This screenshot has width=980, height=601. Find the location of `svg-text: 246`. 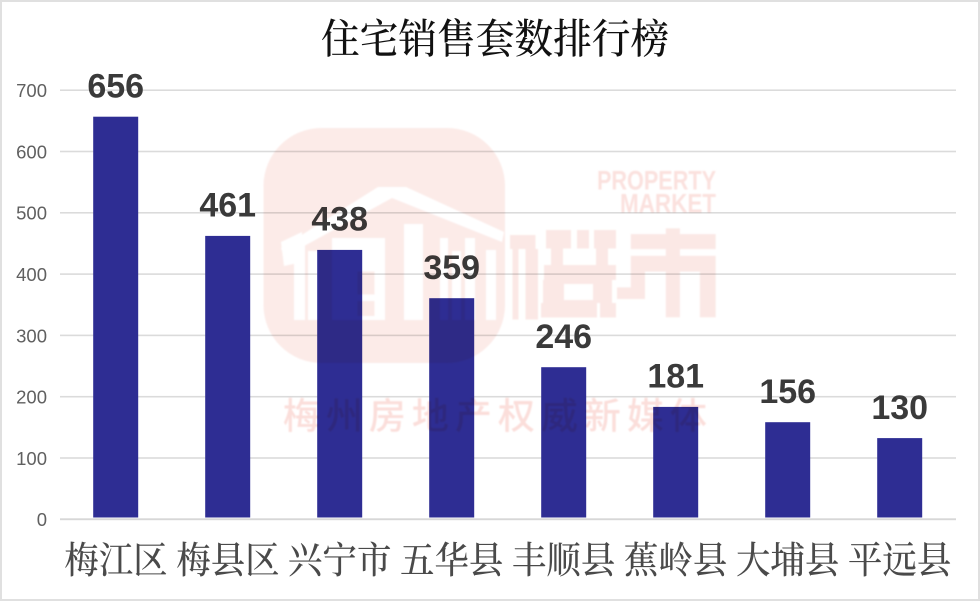

svg-text: 246 is located at coordinates (563, 337).